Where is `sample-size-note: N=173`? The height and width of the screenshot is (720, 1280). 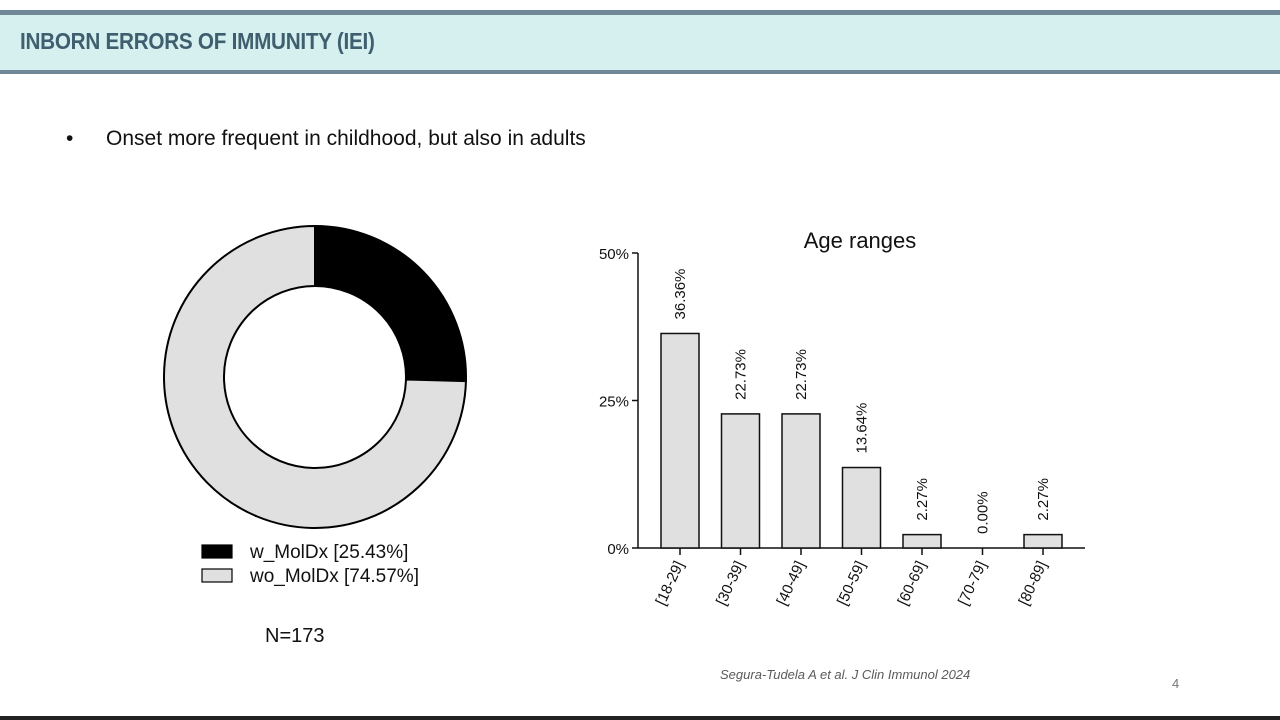 sample-size-note: N=173 is located at coordinates (295, 636).